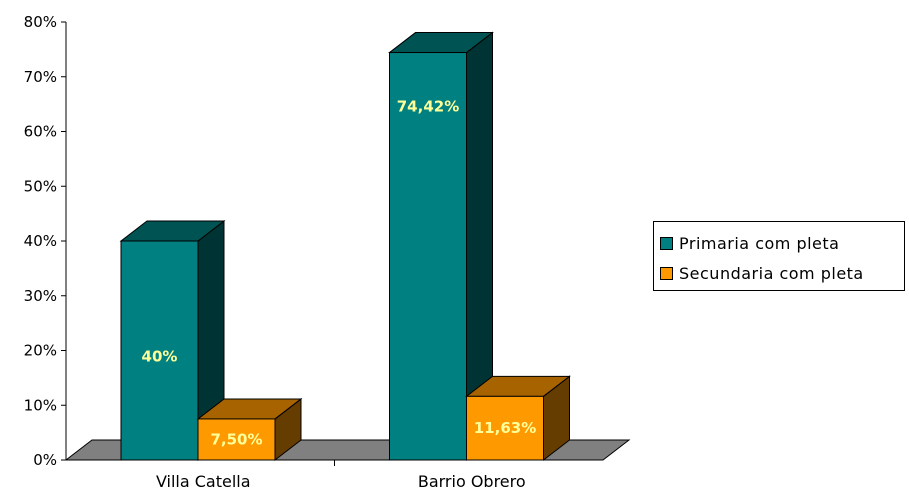 The width and height of the screenshot is (909, 496). Describe the element at coordinates (40, 296) in the screenshot. I see `y-tick-label: 30%` at that location.